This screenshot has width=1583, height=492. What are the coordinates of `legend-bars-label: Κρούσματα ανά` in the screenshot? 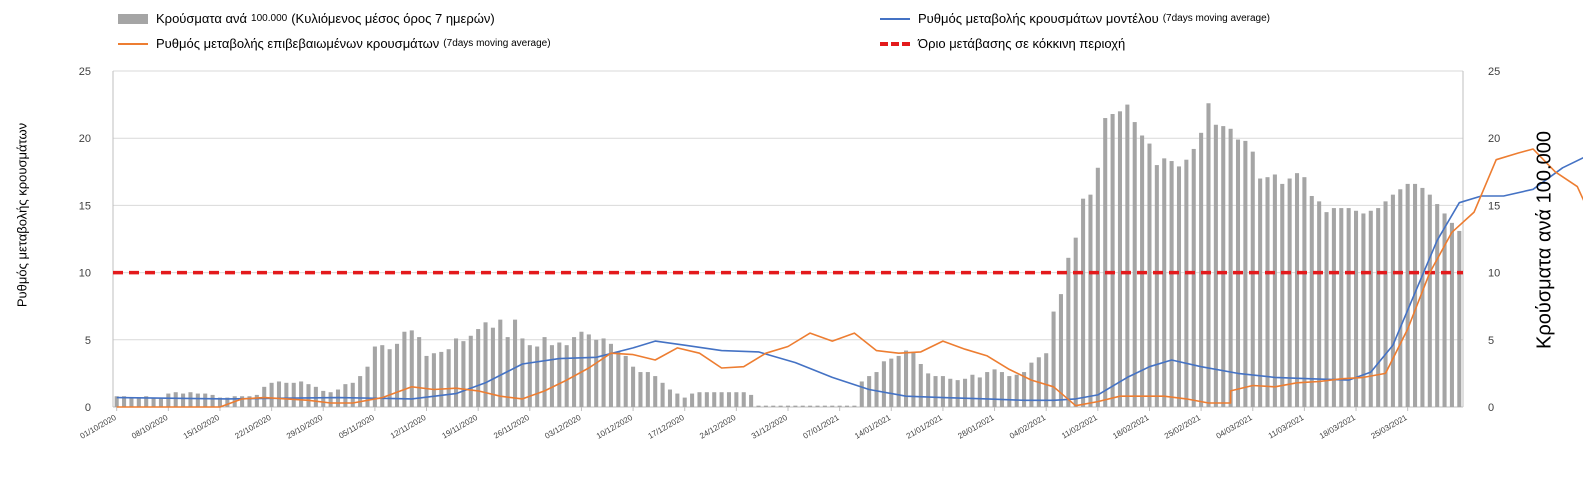 It's located at (202, 18).